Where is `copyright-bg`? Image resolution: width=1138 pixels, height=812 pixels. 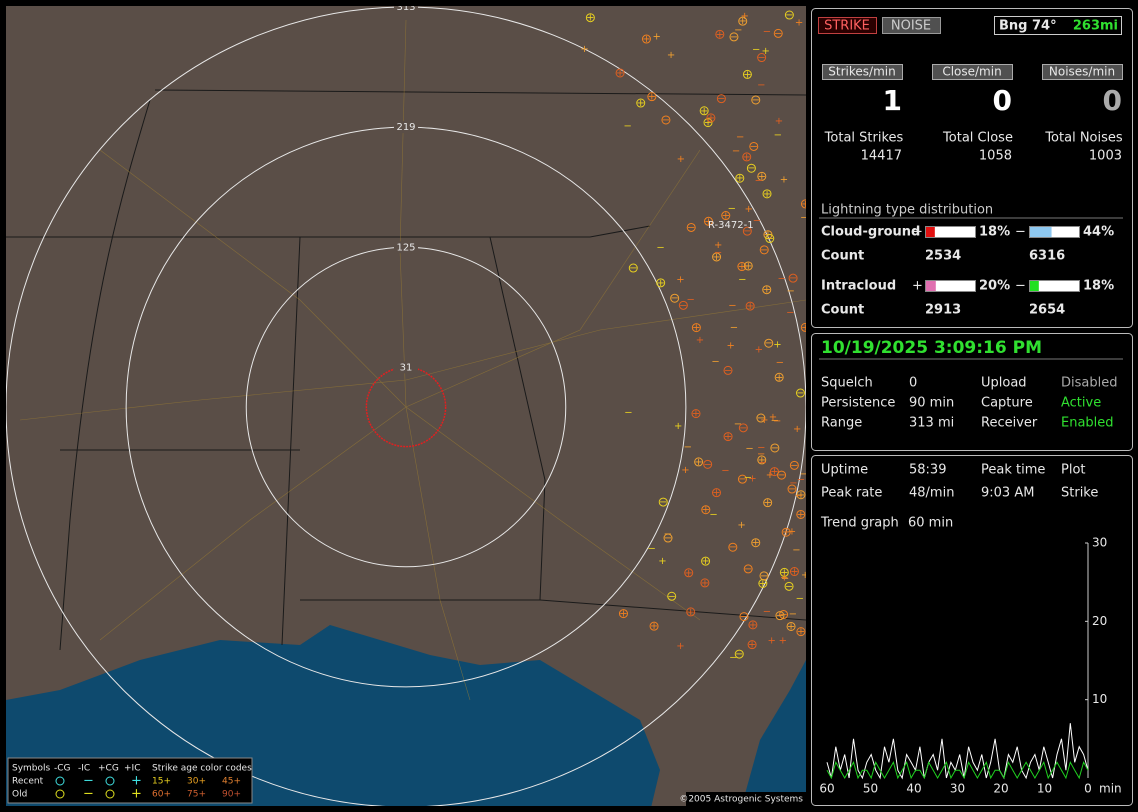
copyright-bg is located at coordinates (746, 799).